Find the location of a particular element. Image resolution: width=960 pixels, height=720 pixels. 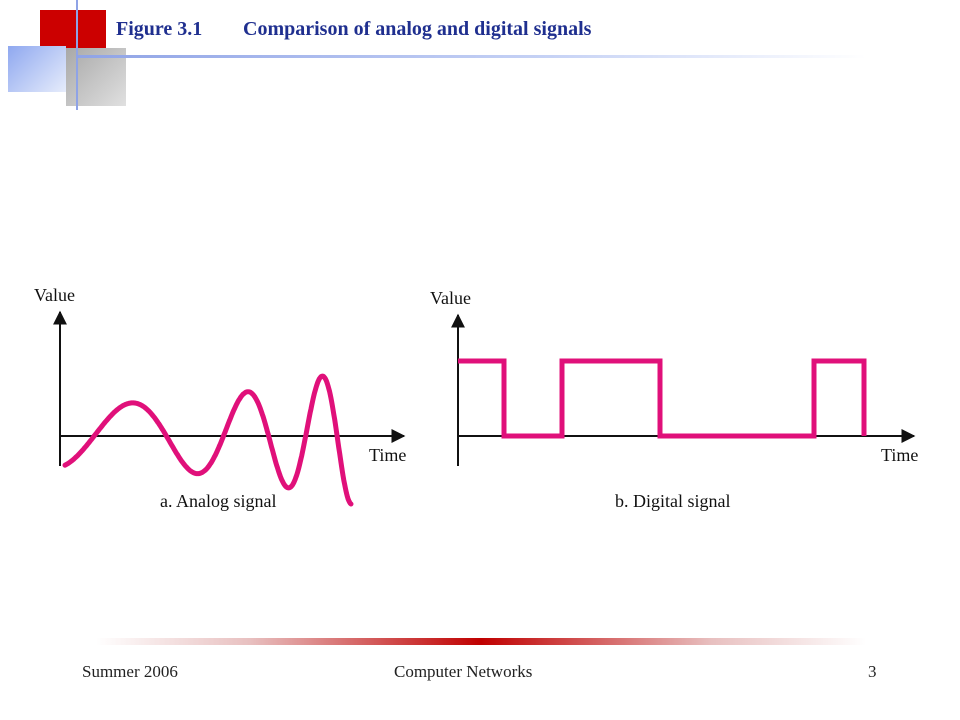

title-underline is located at coordinates (471, 56).